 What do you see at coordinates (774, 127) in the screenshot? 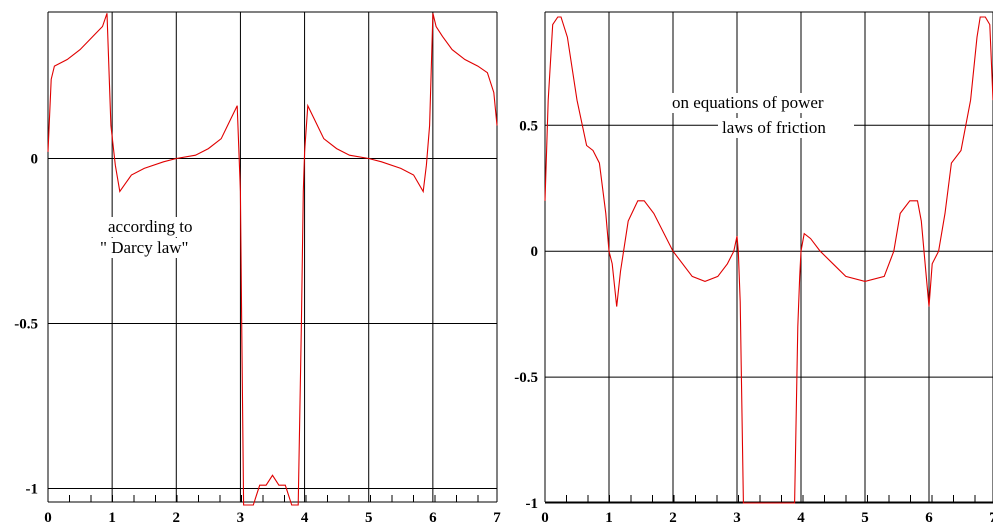
I see `annotation-text: laws of friction` at bounding box center [774, 127].